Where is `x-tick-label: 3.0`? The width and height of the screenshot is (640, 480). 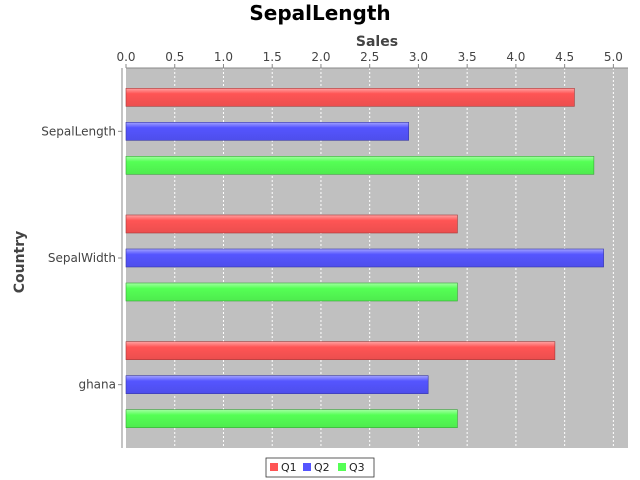 x-tick-label: 3.0 is located at coordinates (418, 57).